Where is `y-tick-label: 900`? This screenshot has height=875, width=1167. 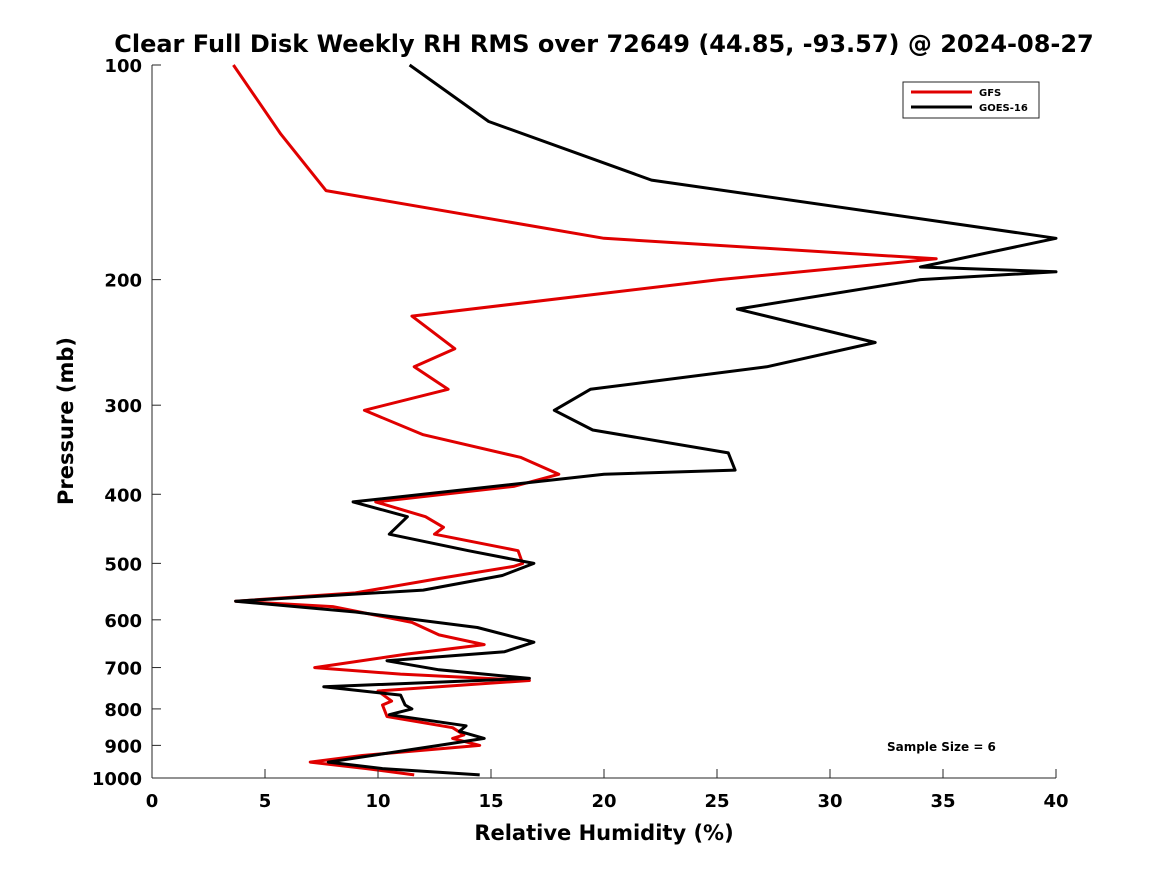 y-tick-label: 900 is located at coordinates (123, 746).